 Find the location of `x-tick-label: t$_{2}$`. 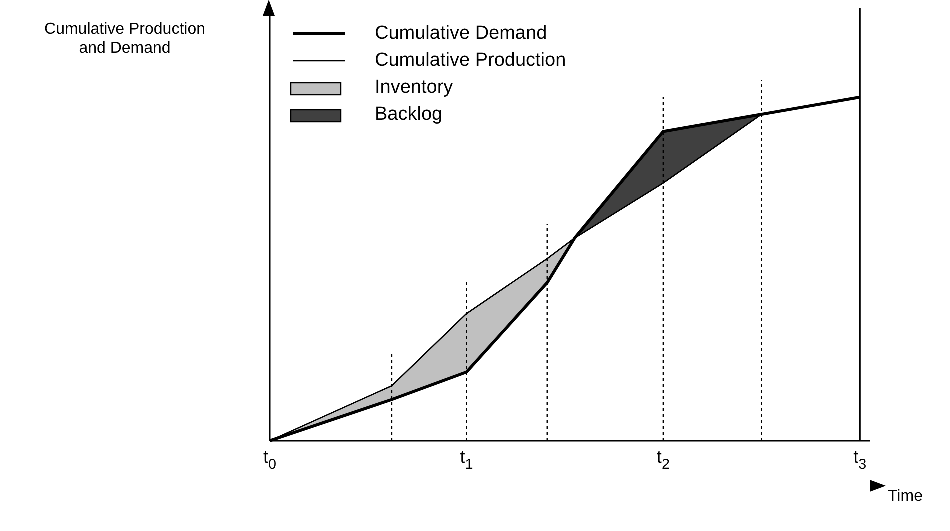

x-tick-label: t$_{2}$ is located at coordinates (663, 460).